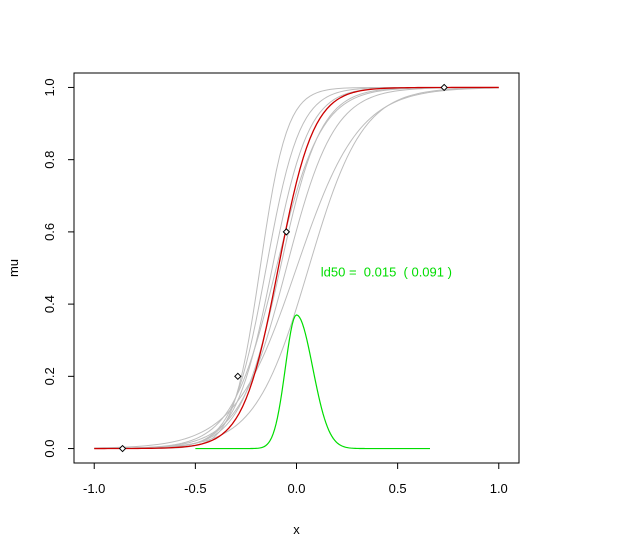  What do you see at coordinates (312, 382) in the screenshot?
I see `ld50-density-curve` at bounding box center [312, 382].